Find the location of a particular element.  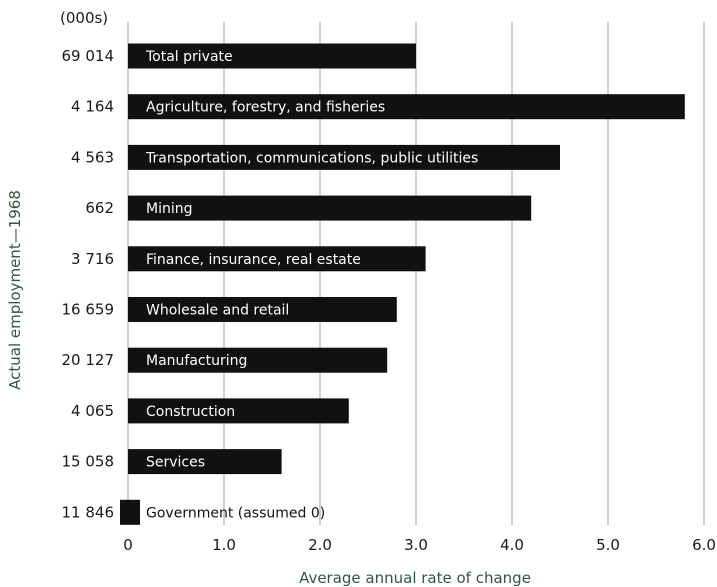

bar-label: Agriculture, forestry, and fisheries is located at coordinates (265, 108).